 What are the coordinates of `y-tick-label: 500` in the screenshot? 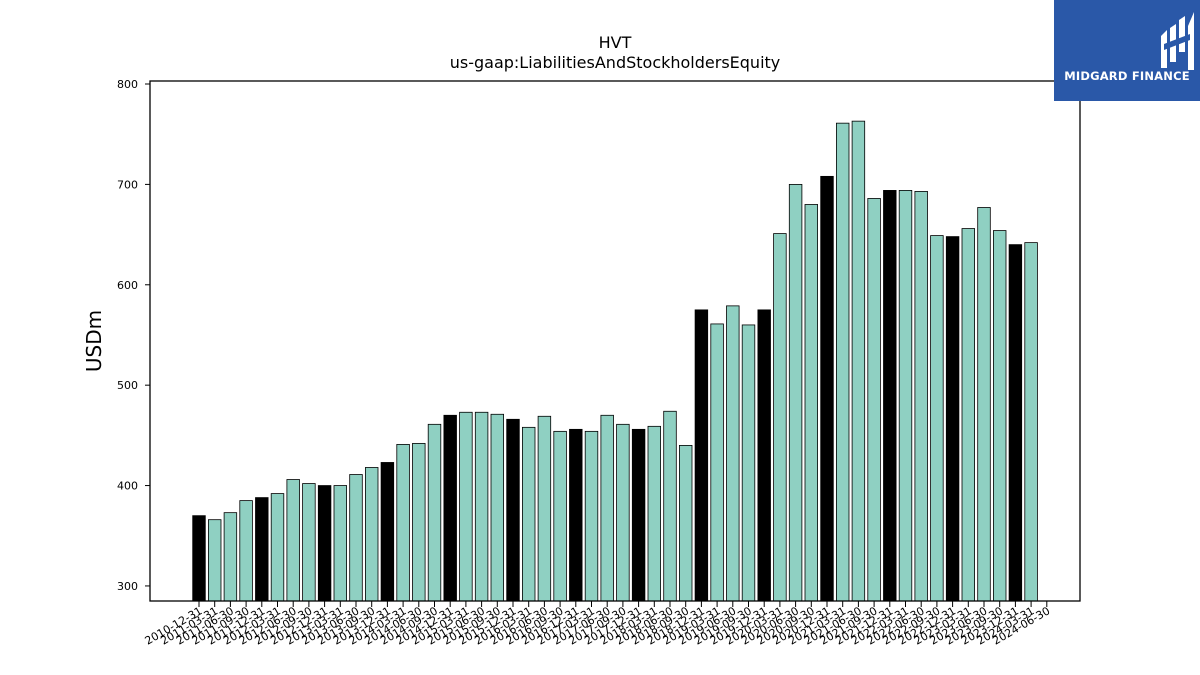 It's located at (127, 385).